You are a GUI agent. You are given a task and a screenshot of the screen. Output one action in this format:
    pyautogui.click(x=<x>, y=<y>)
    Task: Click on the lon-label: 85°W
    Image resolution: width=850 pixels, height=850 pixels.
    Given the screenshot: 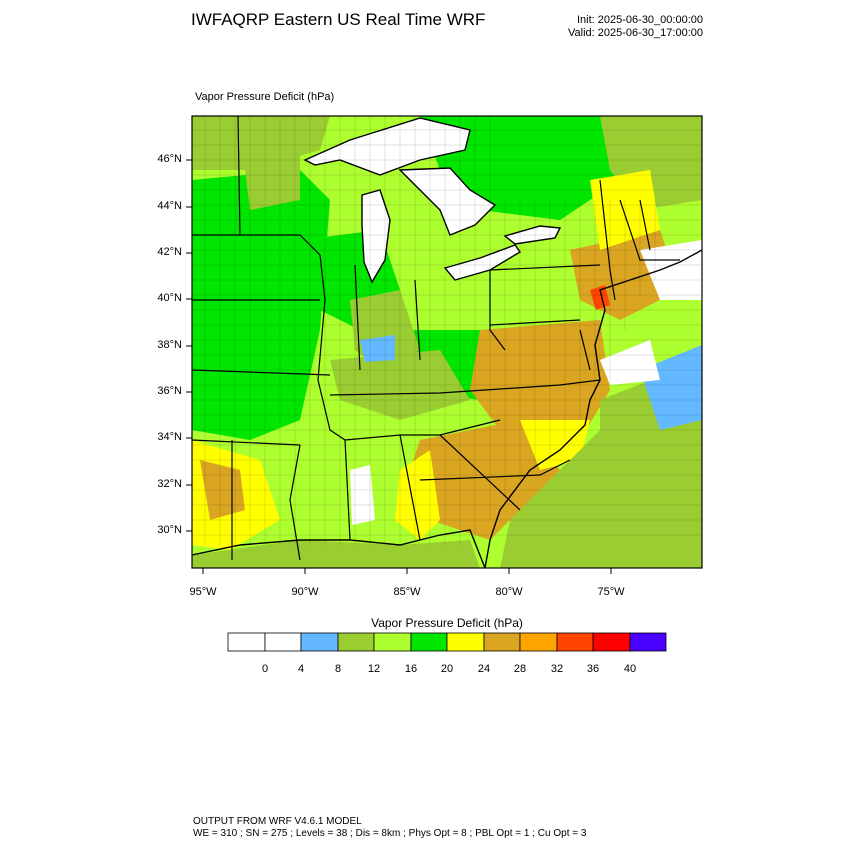 What is the action you would take?
    pyautogui.click(x=407, y=592)
    